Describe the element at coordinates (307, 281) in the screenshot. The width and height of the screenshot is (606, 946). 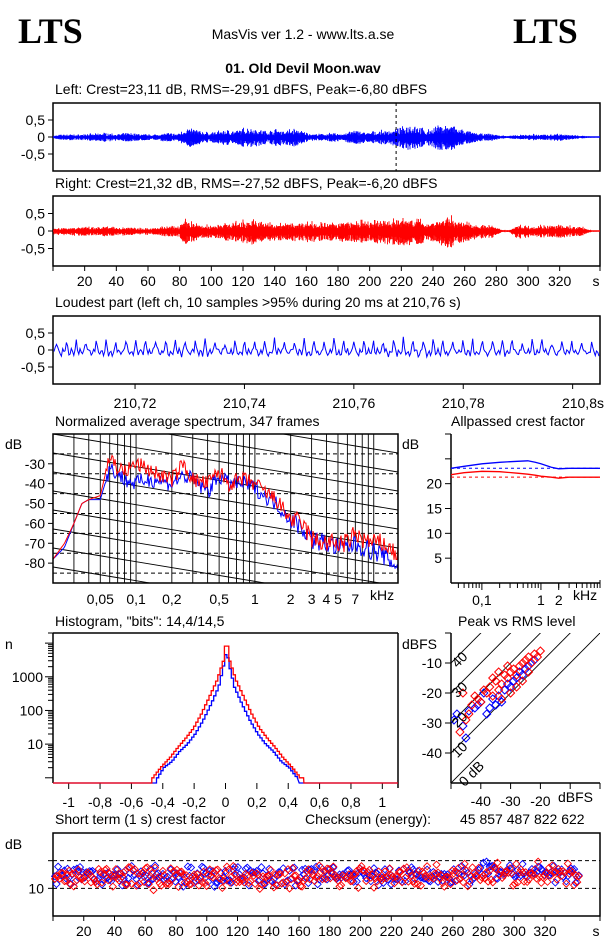
I see `right_waveform-xtick-label: 160` at that location.